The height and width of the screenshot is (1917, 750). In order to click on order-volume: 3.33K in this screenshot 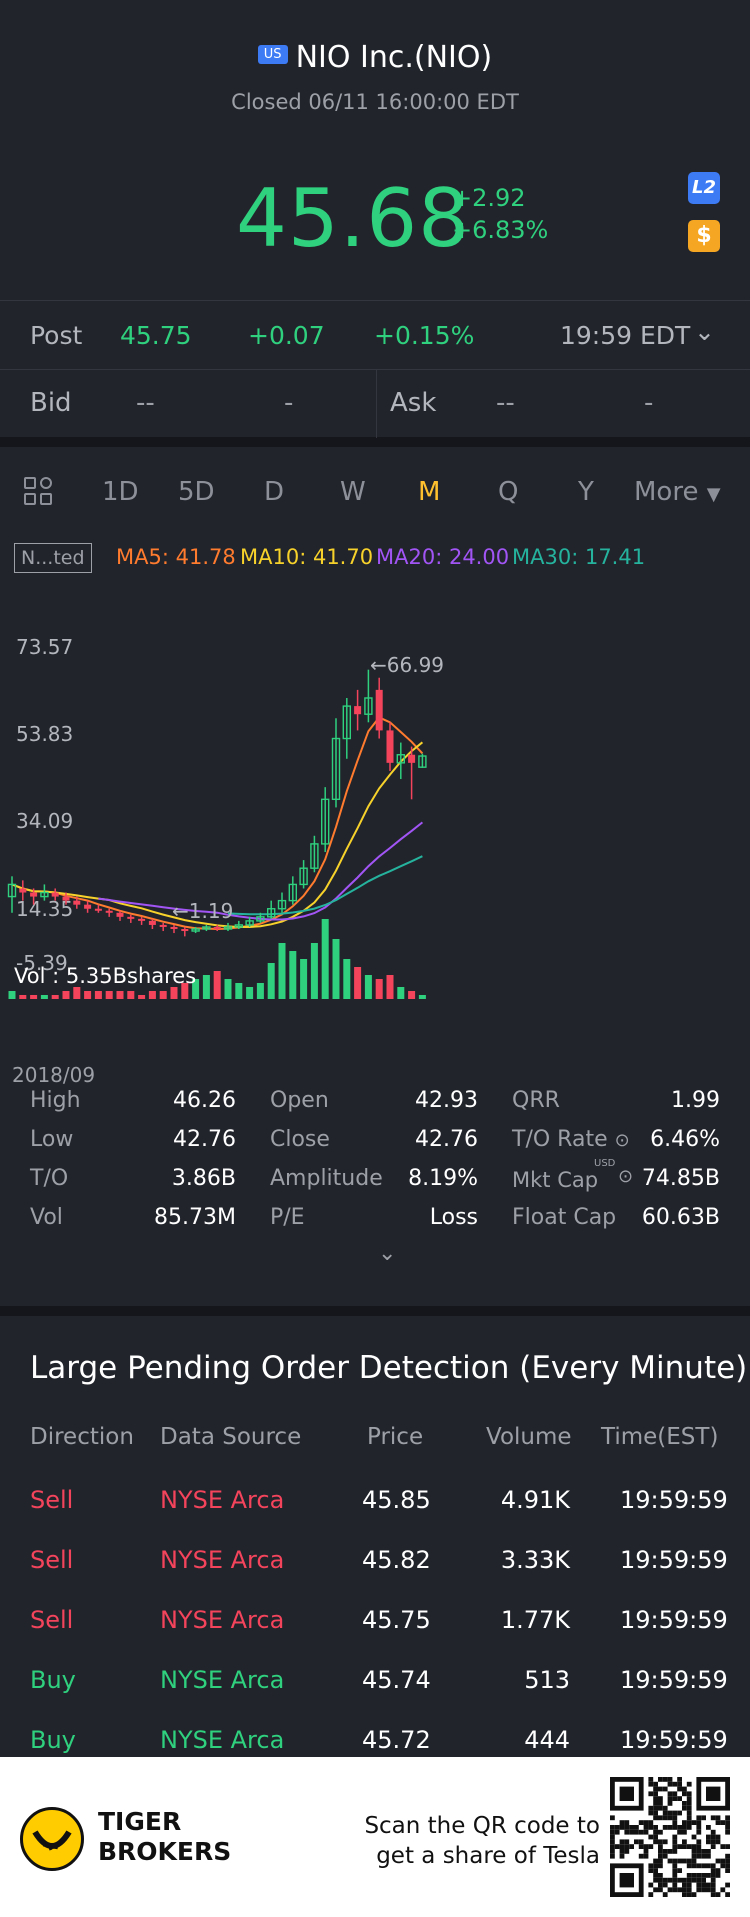, I will do `click(535, 1560)`.